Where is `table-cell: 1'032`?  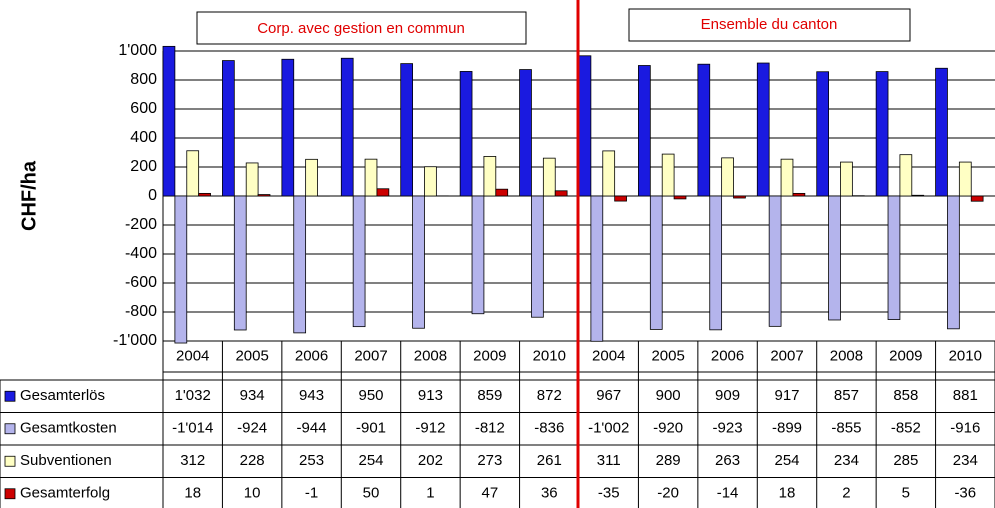
table-cell: 1'032 is located at coordinates (193, 395).